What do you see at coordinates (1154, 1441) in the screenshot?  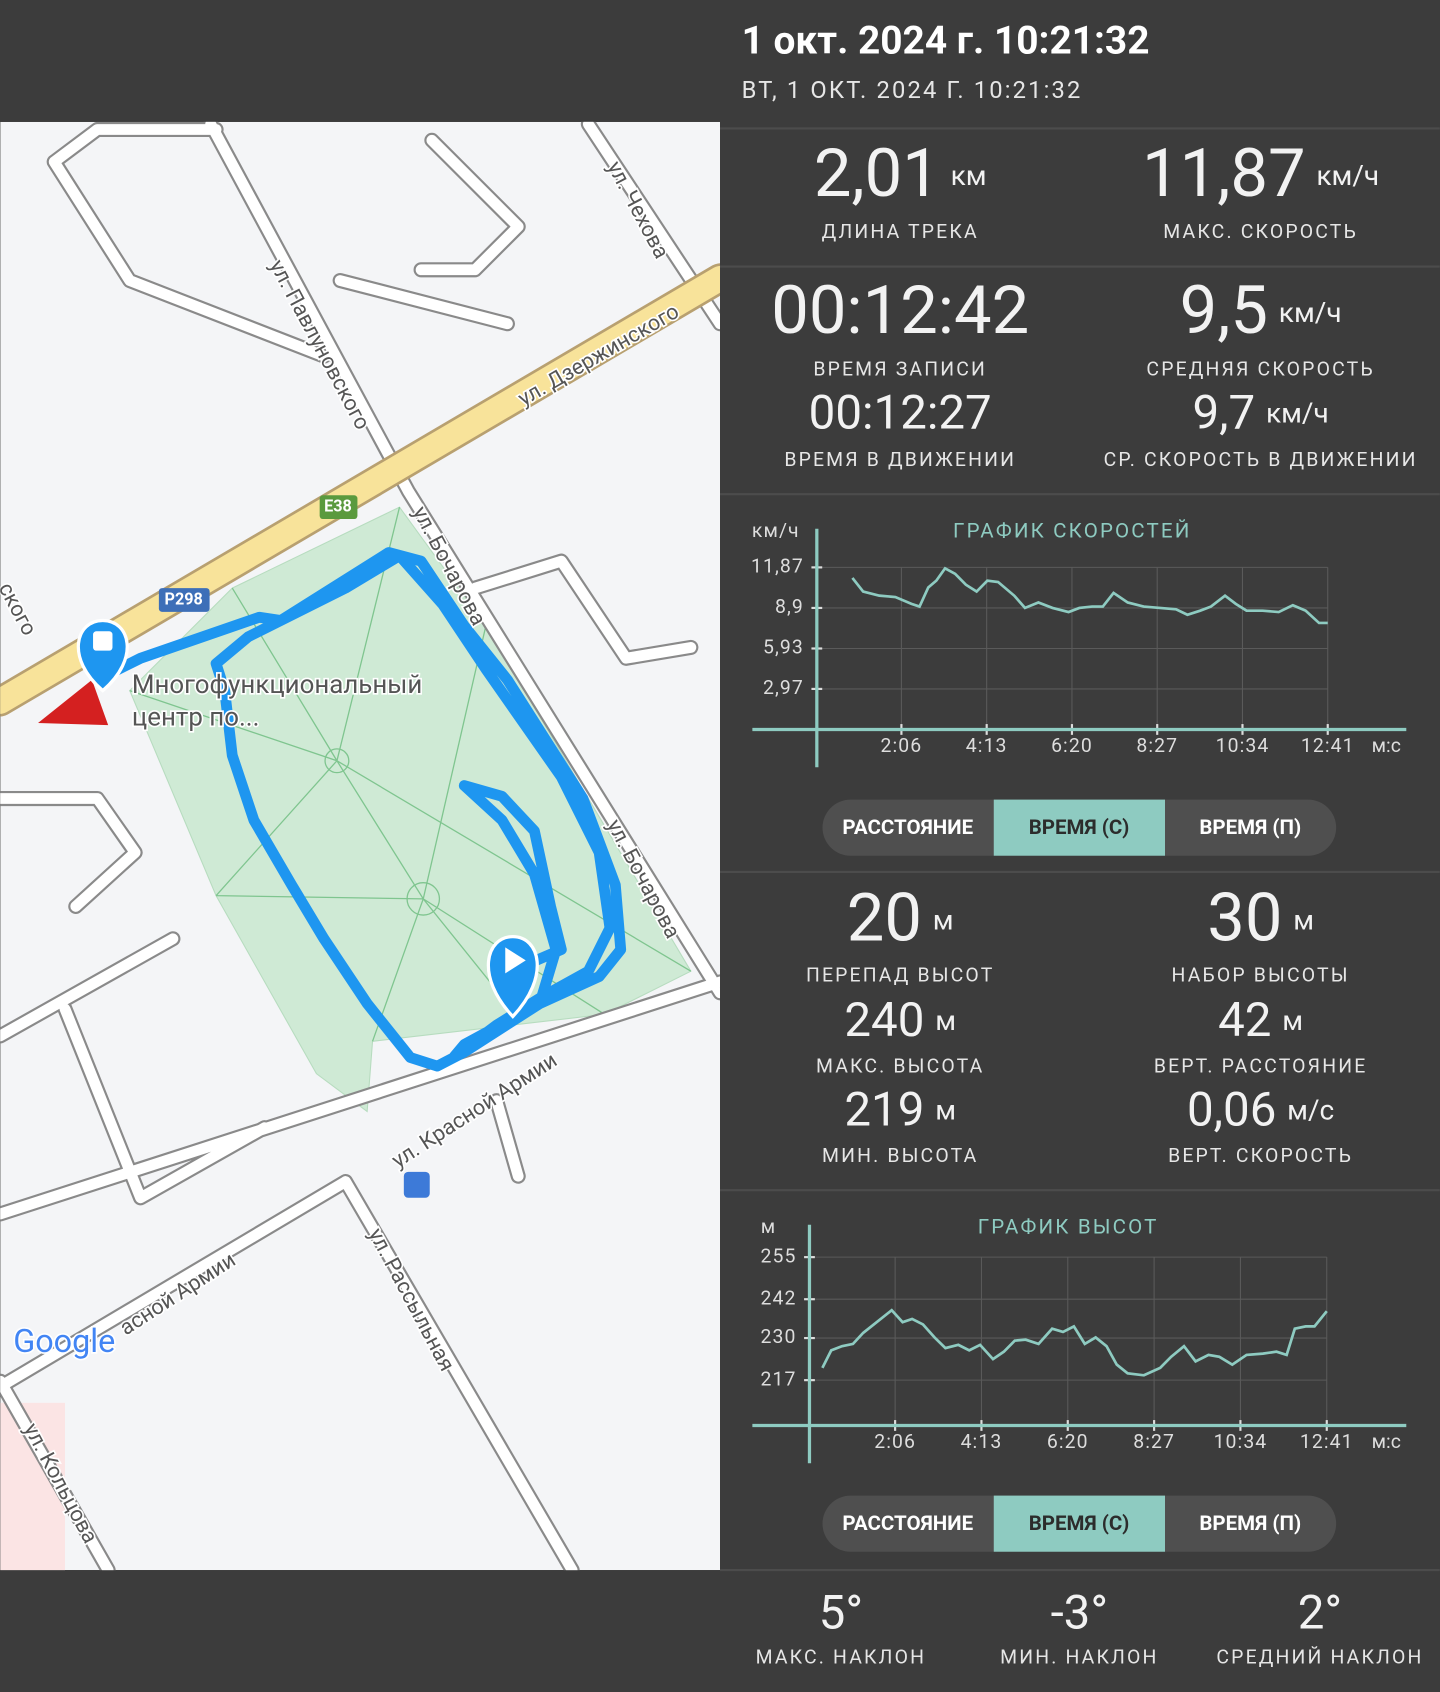 I see `x-tick-label: 8:27` at bounding box center [1154, 1441].